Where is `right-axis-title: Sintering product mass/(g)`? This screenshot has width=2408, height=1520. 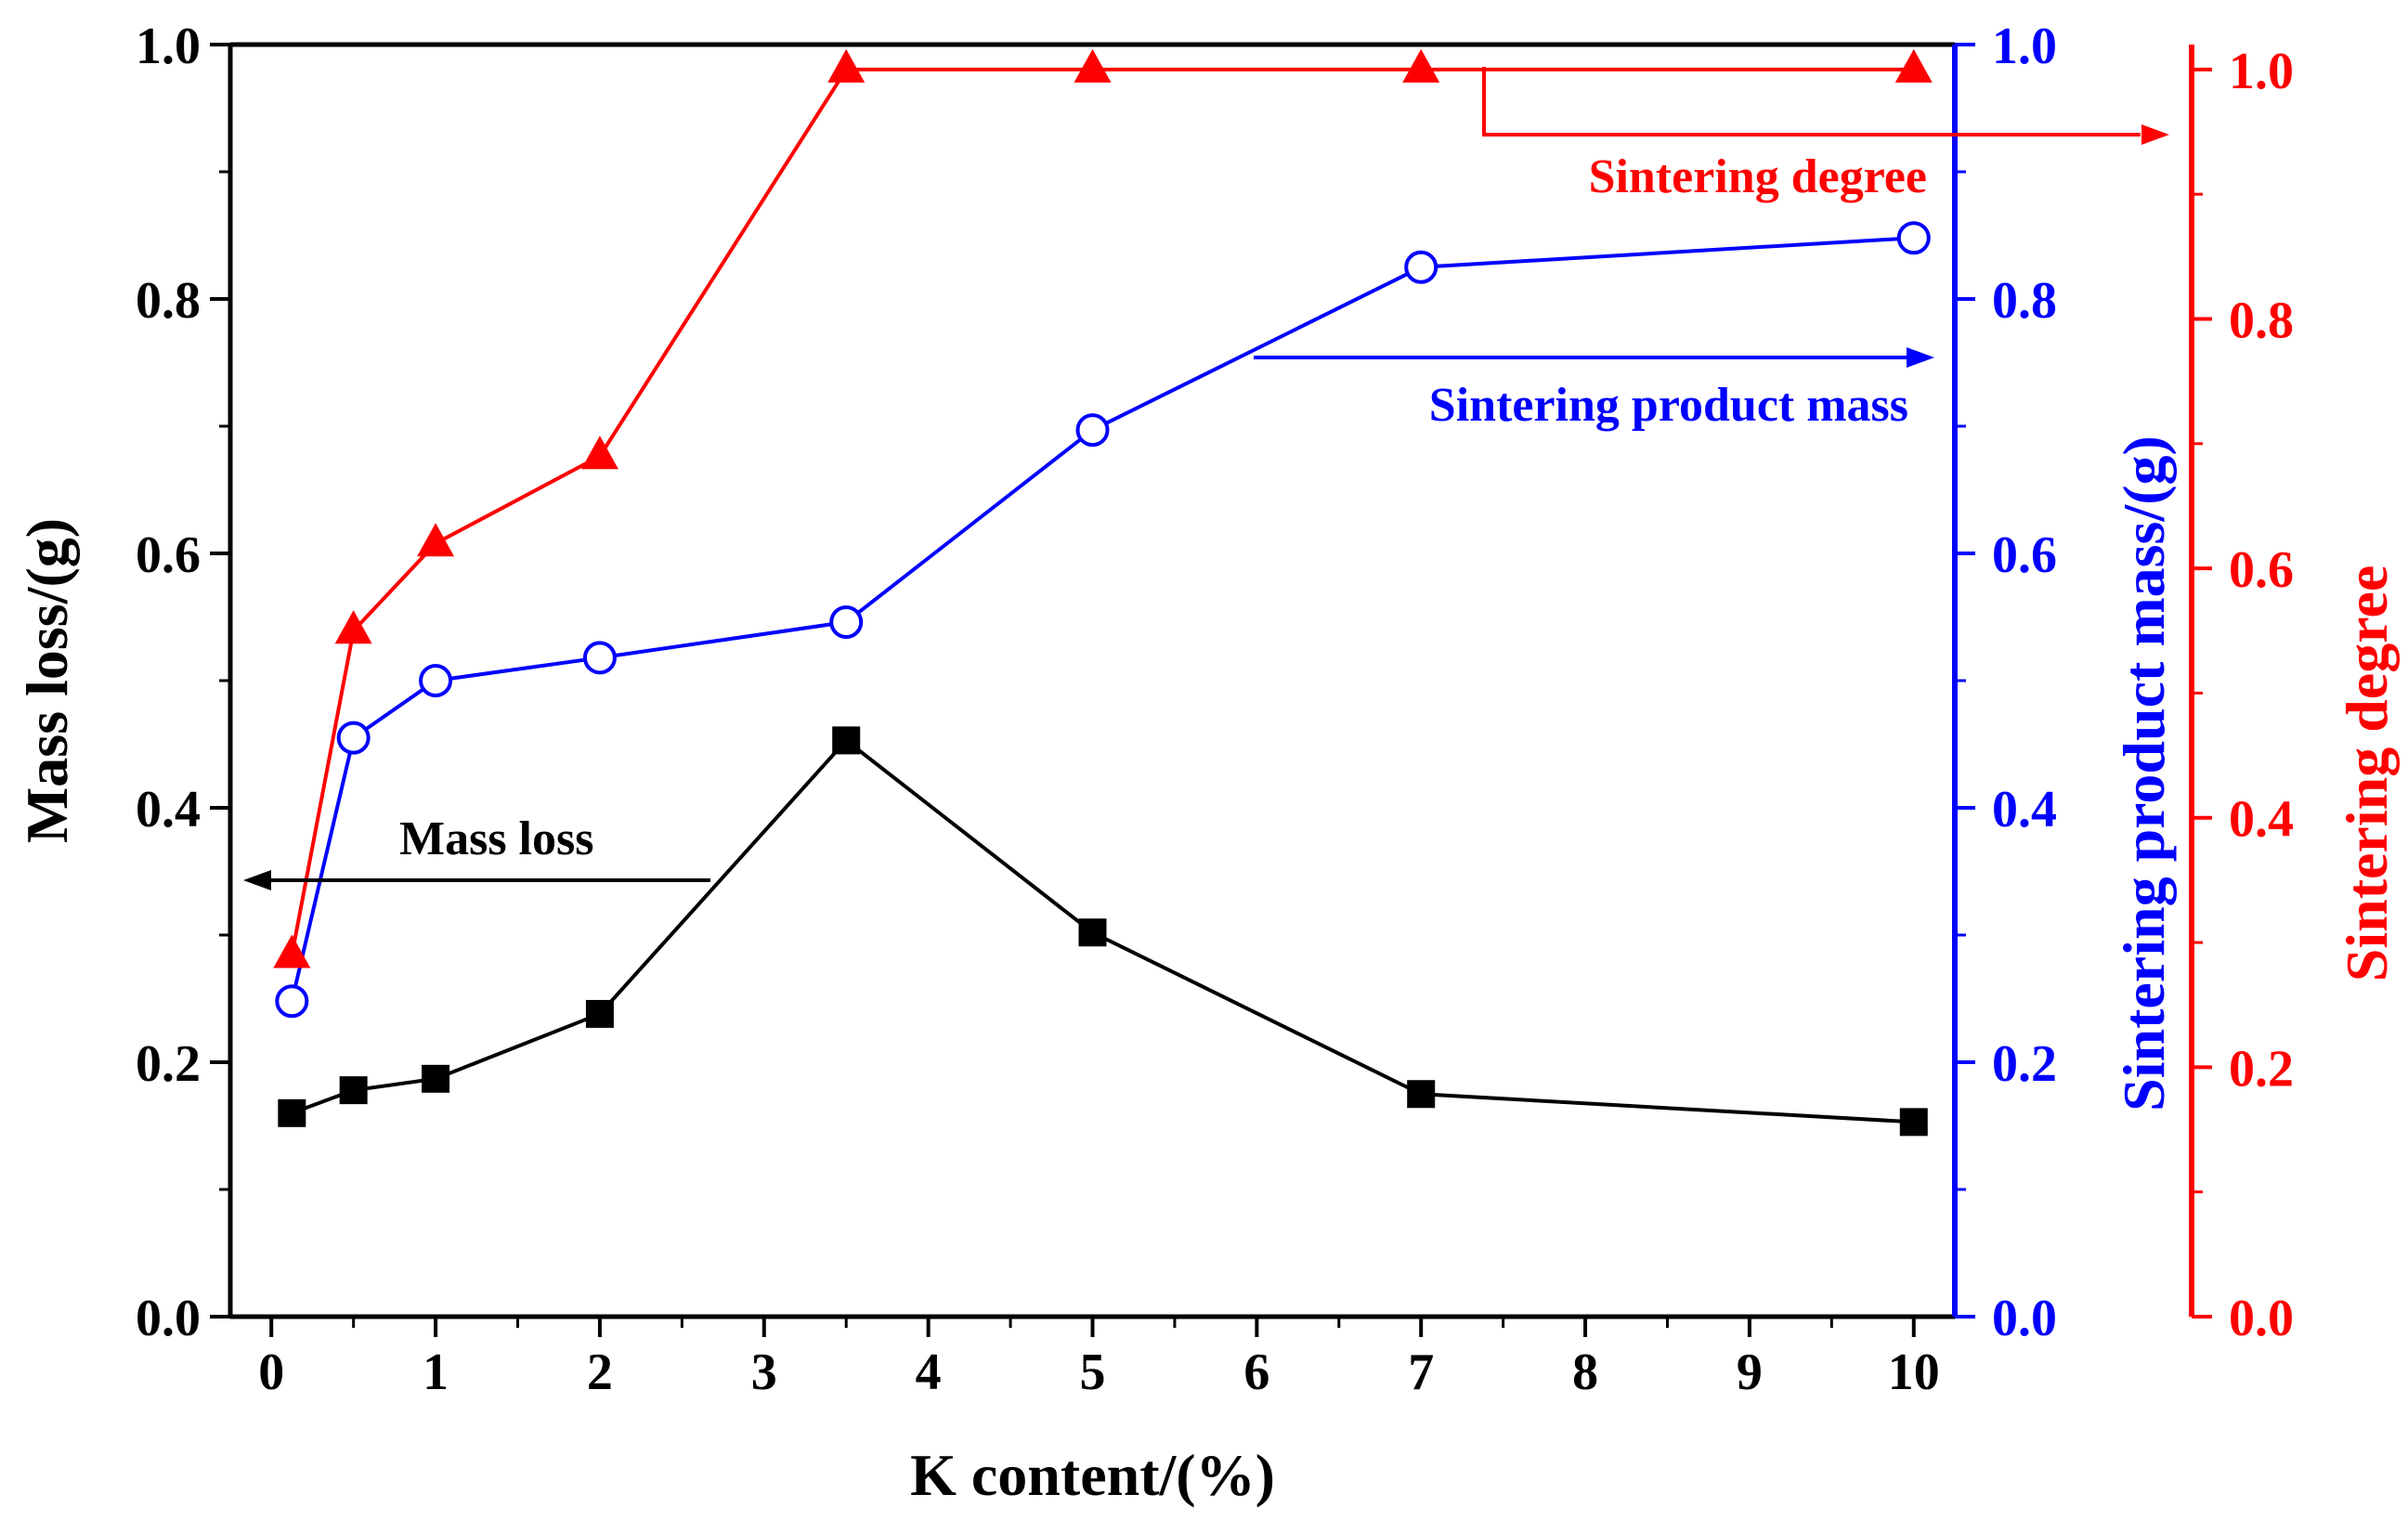
right-axis-title: Sintering product mass/(g) is located at coordinates (2144, 773).